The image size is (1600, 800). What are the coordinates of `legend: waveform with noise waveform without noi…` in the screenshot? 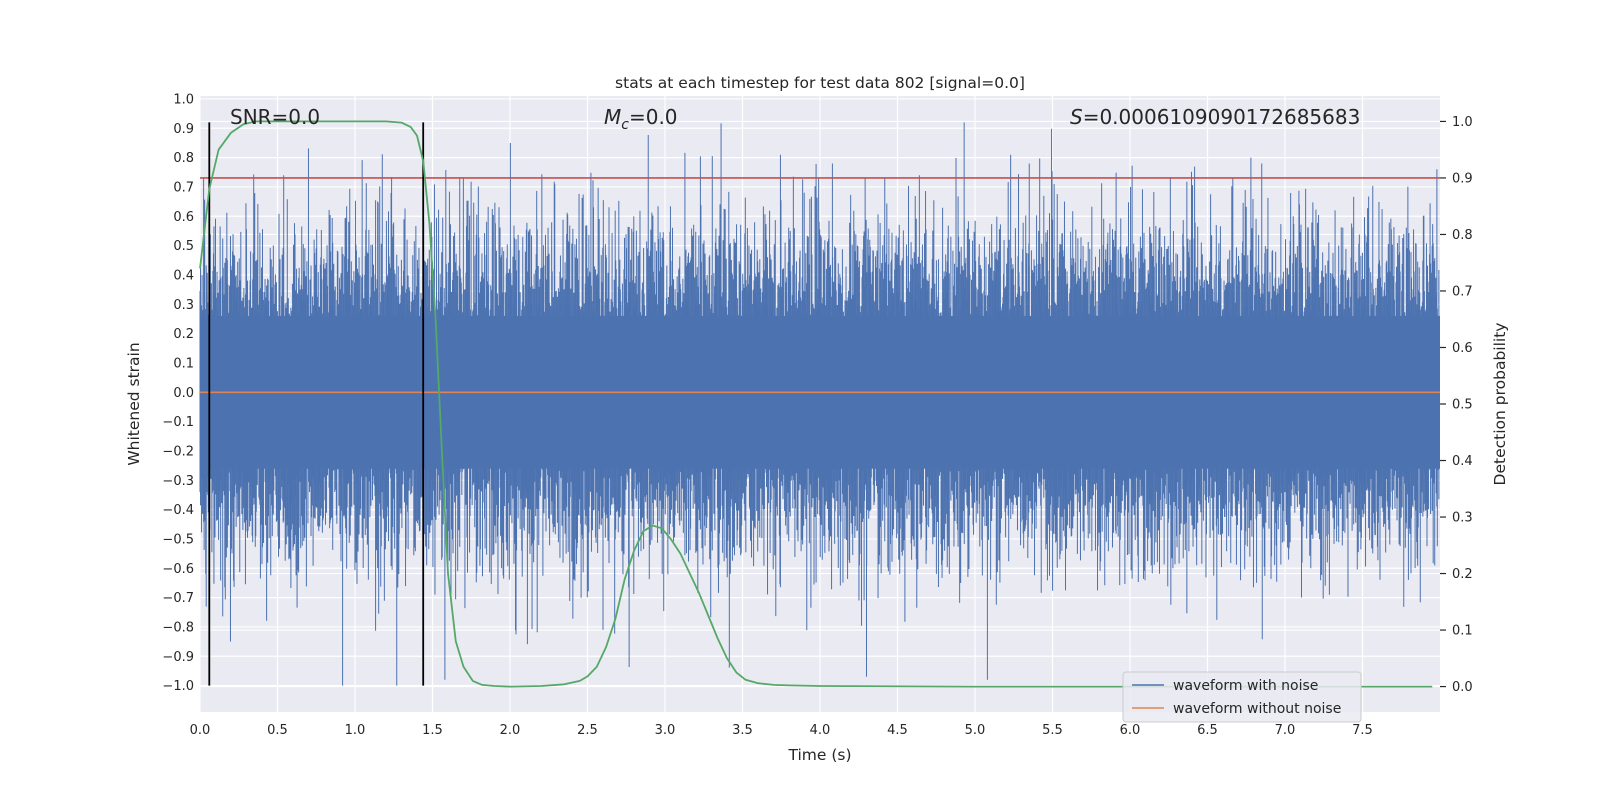 It's located at (1242, 697).